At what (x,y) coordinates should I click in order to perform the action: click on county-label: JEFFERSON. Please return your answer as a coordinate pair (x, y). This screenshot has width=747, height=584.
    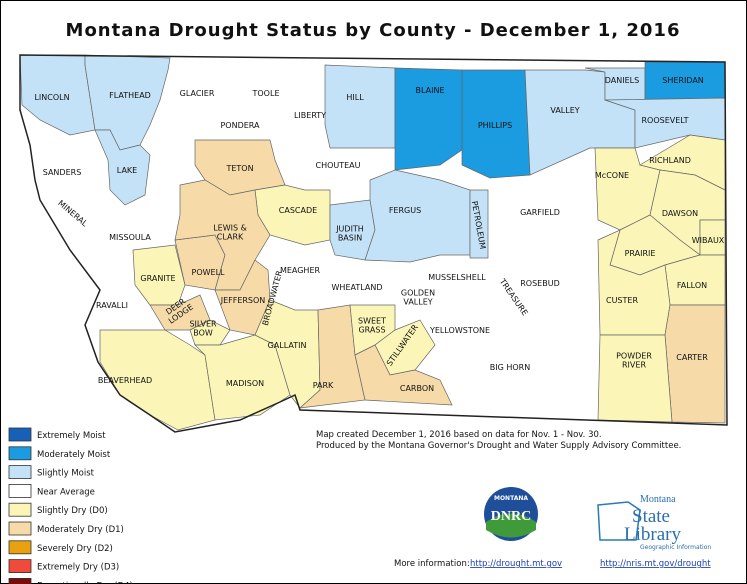
    Looking at the image, I should click on (243, 300).